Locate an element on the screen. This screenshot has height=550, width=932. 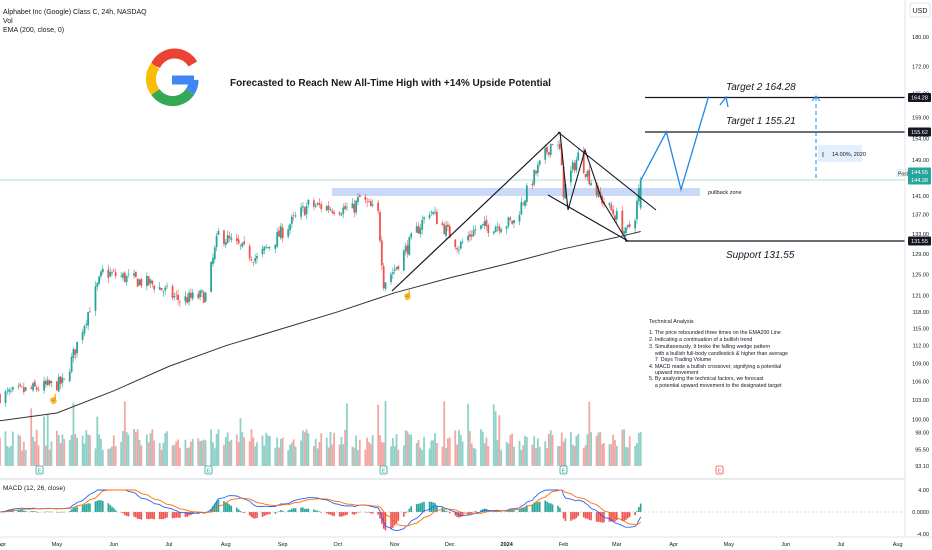
macd-signal-line is located at coordinates (320, 508).